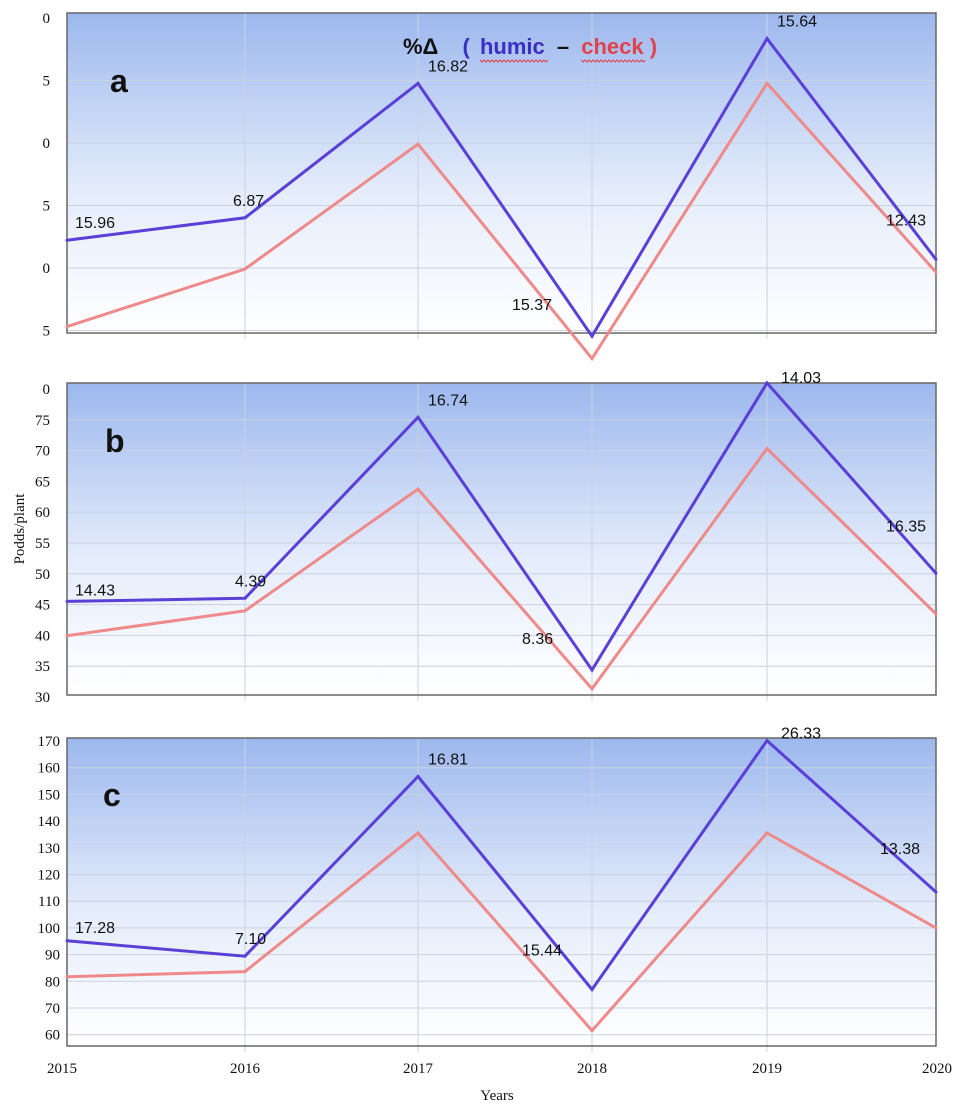  I want to click on data-label: 16.74, so click(448, 400).